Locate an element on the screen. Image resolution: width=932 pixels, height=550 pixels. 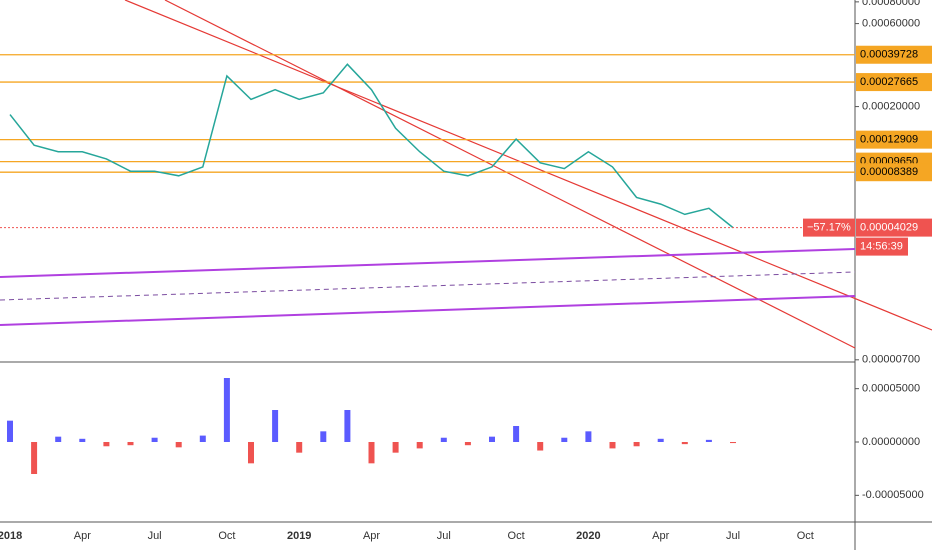
countdown-label: 14:56:39 is located at coordinates (881, 247).